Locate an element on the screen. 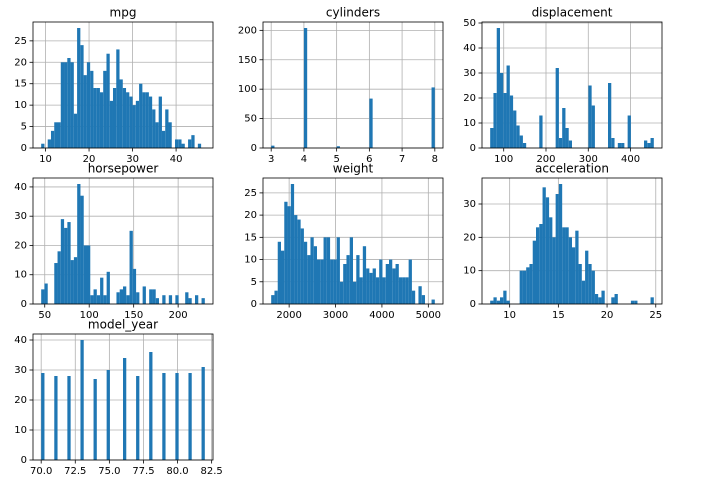  x-tick-label: 300 is located at coordinates (588, 159).